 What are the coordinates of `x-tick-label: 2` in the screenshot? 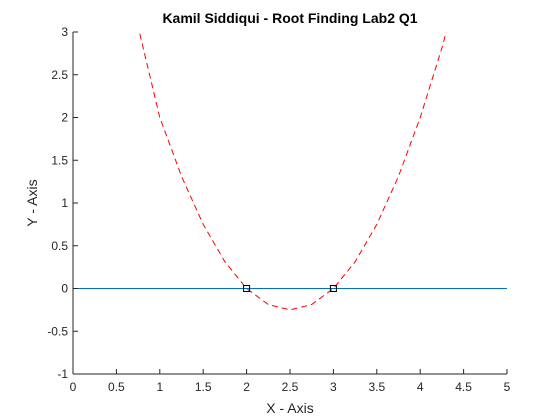 It's located at (246, 387).